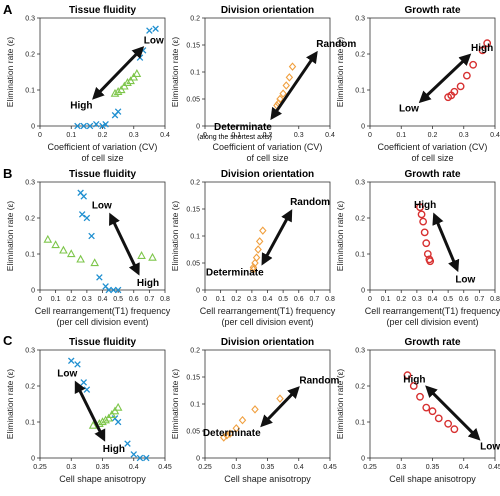  Describe the element at coordinates (267, 342) in the screenshot. I see `chart-title: Division orientation` at that location.